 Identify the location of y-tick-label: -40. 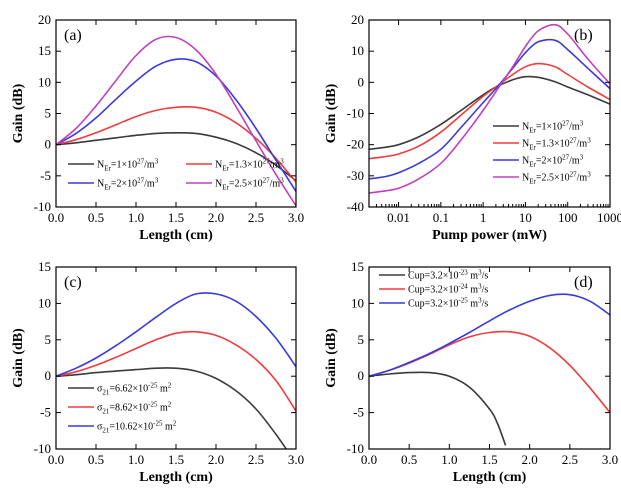
(355, 206).